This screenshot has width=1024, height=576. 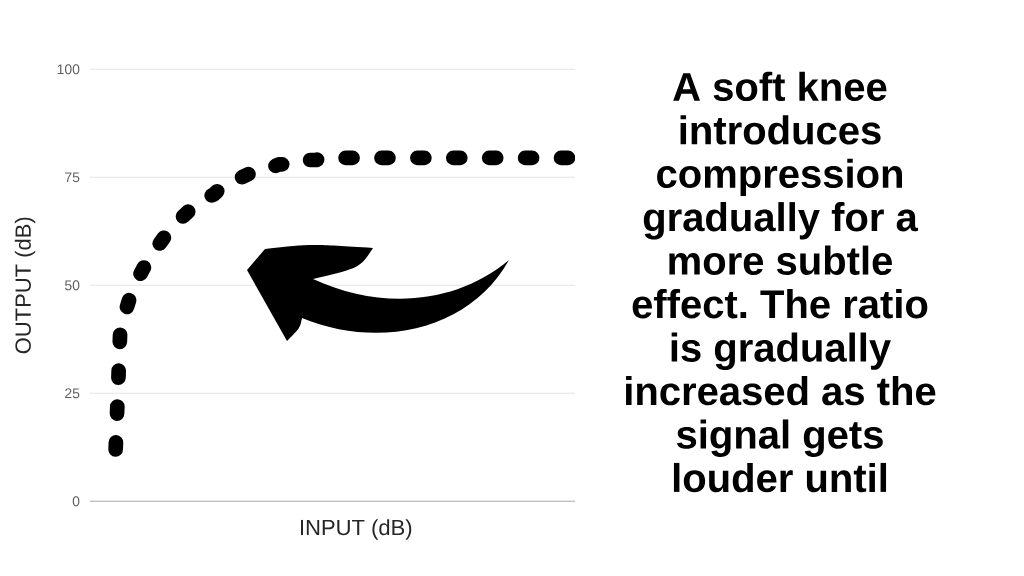 What do you see at coordinates (25, 285) in the screenshot?
I see `y-axis-title: OUTPUT (dB)` at bounding box center [25, 285].